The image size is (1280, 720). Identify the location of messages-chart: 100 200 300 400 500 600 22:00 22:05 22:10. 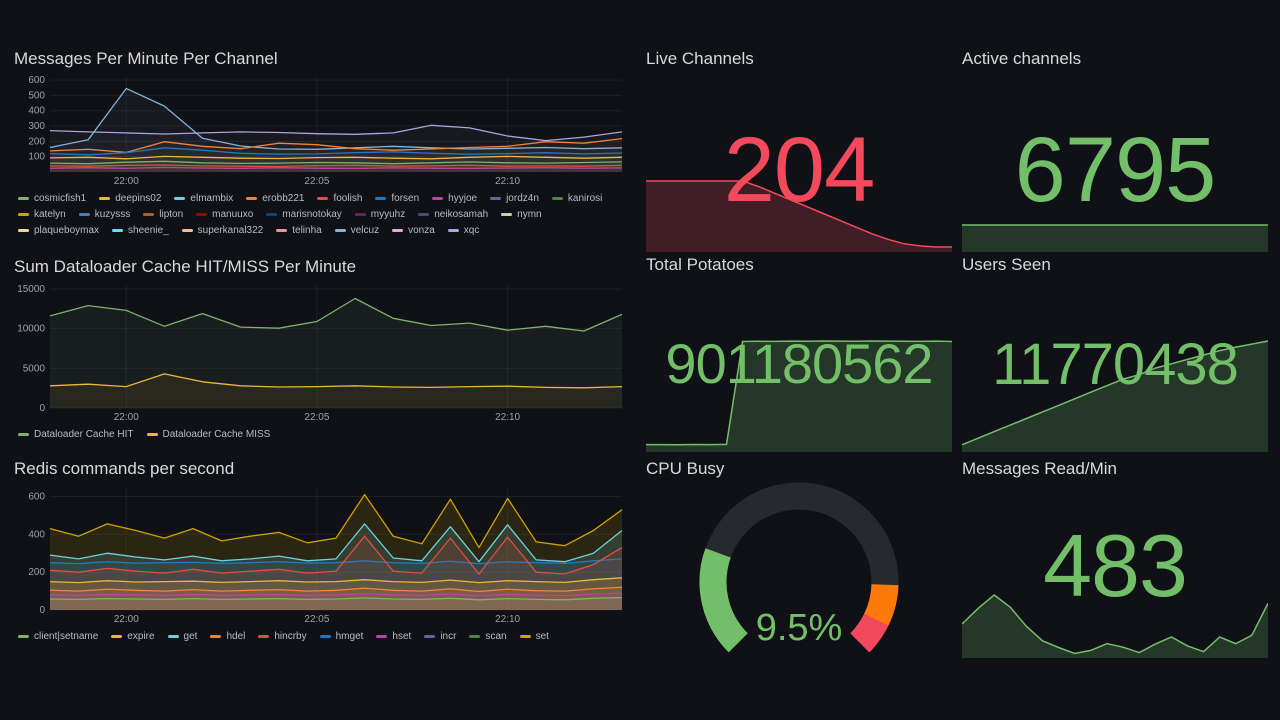
(320, 130).